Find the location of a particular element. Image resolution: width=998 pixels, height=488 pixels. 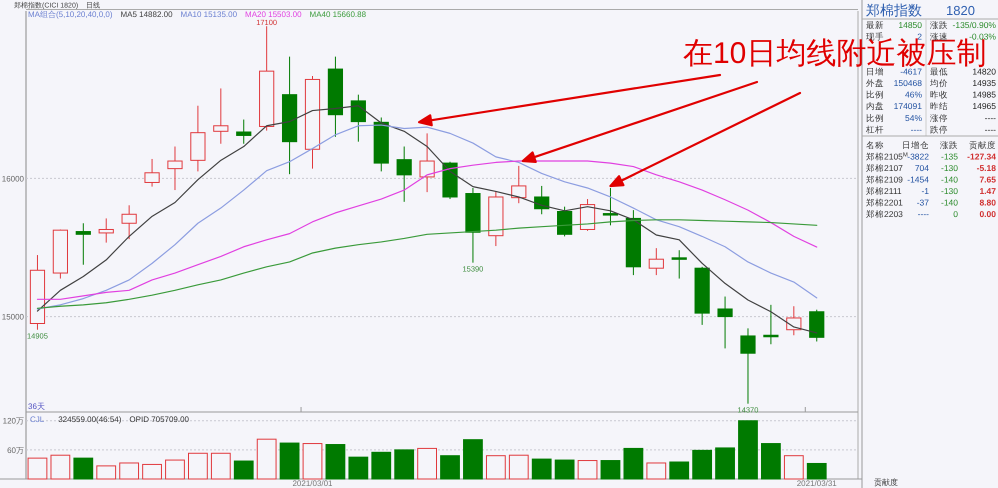

text: -135 is located at coordinates (949, 157).